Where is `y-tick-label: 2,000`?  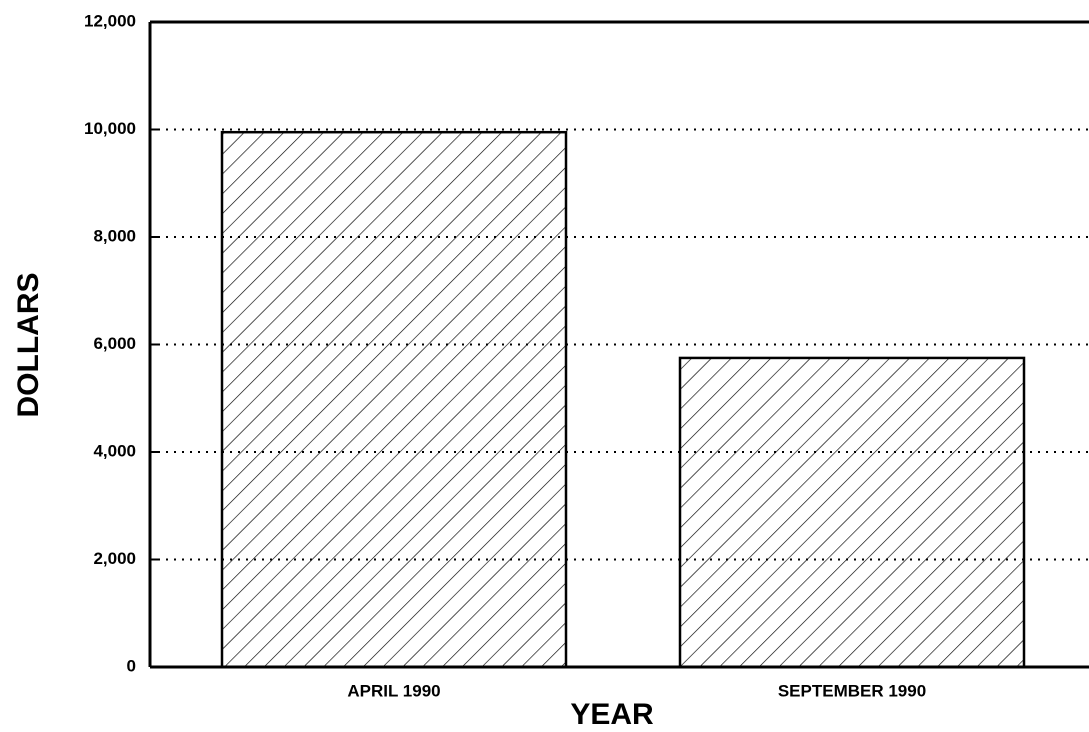
y-tick-label: 2,000 is located at coordinates (114, 558).